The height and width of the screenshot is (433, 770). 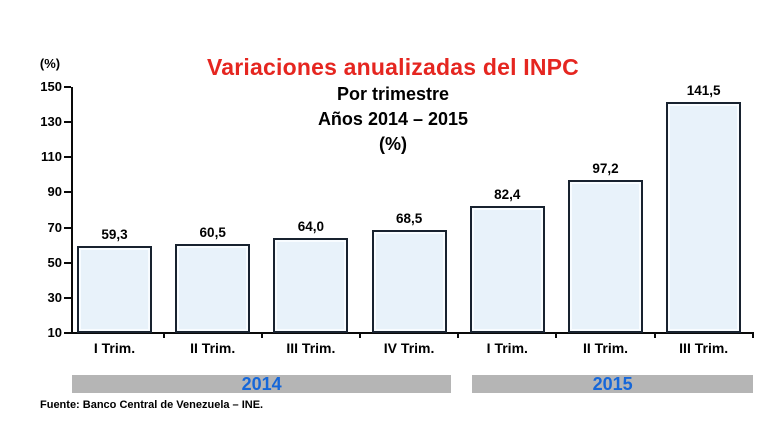 I want to click on bar-value-label: 82,4, so click(x=507, y=194).